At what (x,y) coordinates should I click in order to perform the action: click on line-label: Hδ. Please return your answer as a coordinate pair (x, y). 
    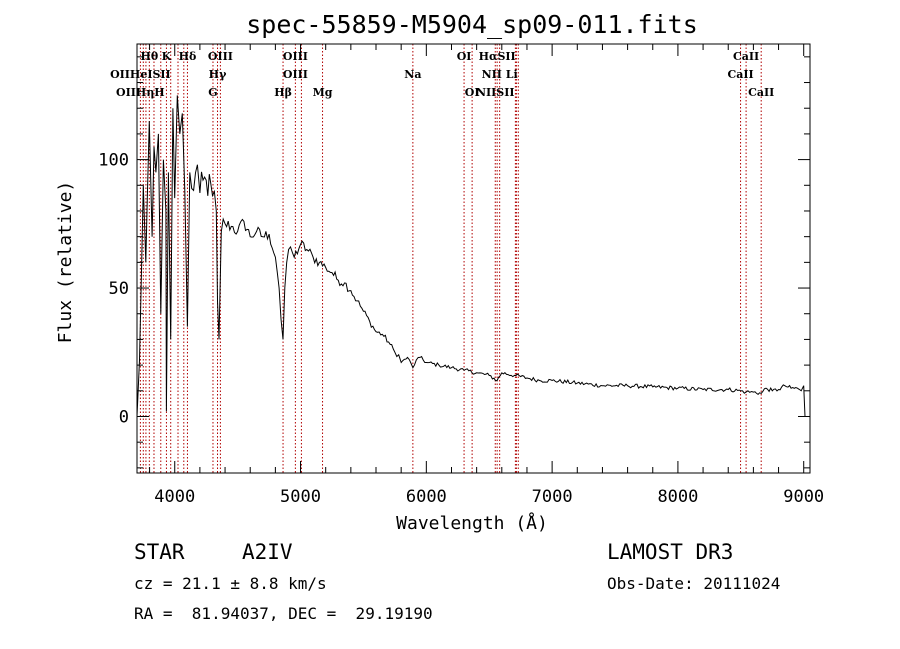
    Looking at the image, I should click on (188, 56).